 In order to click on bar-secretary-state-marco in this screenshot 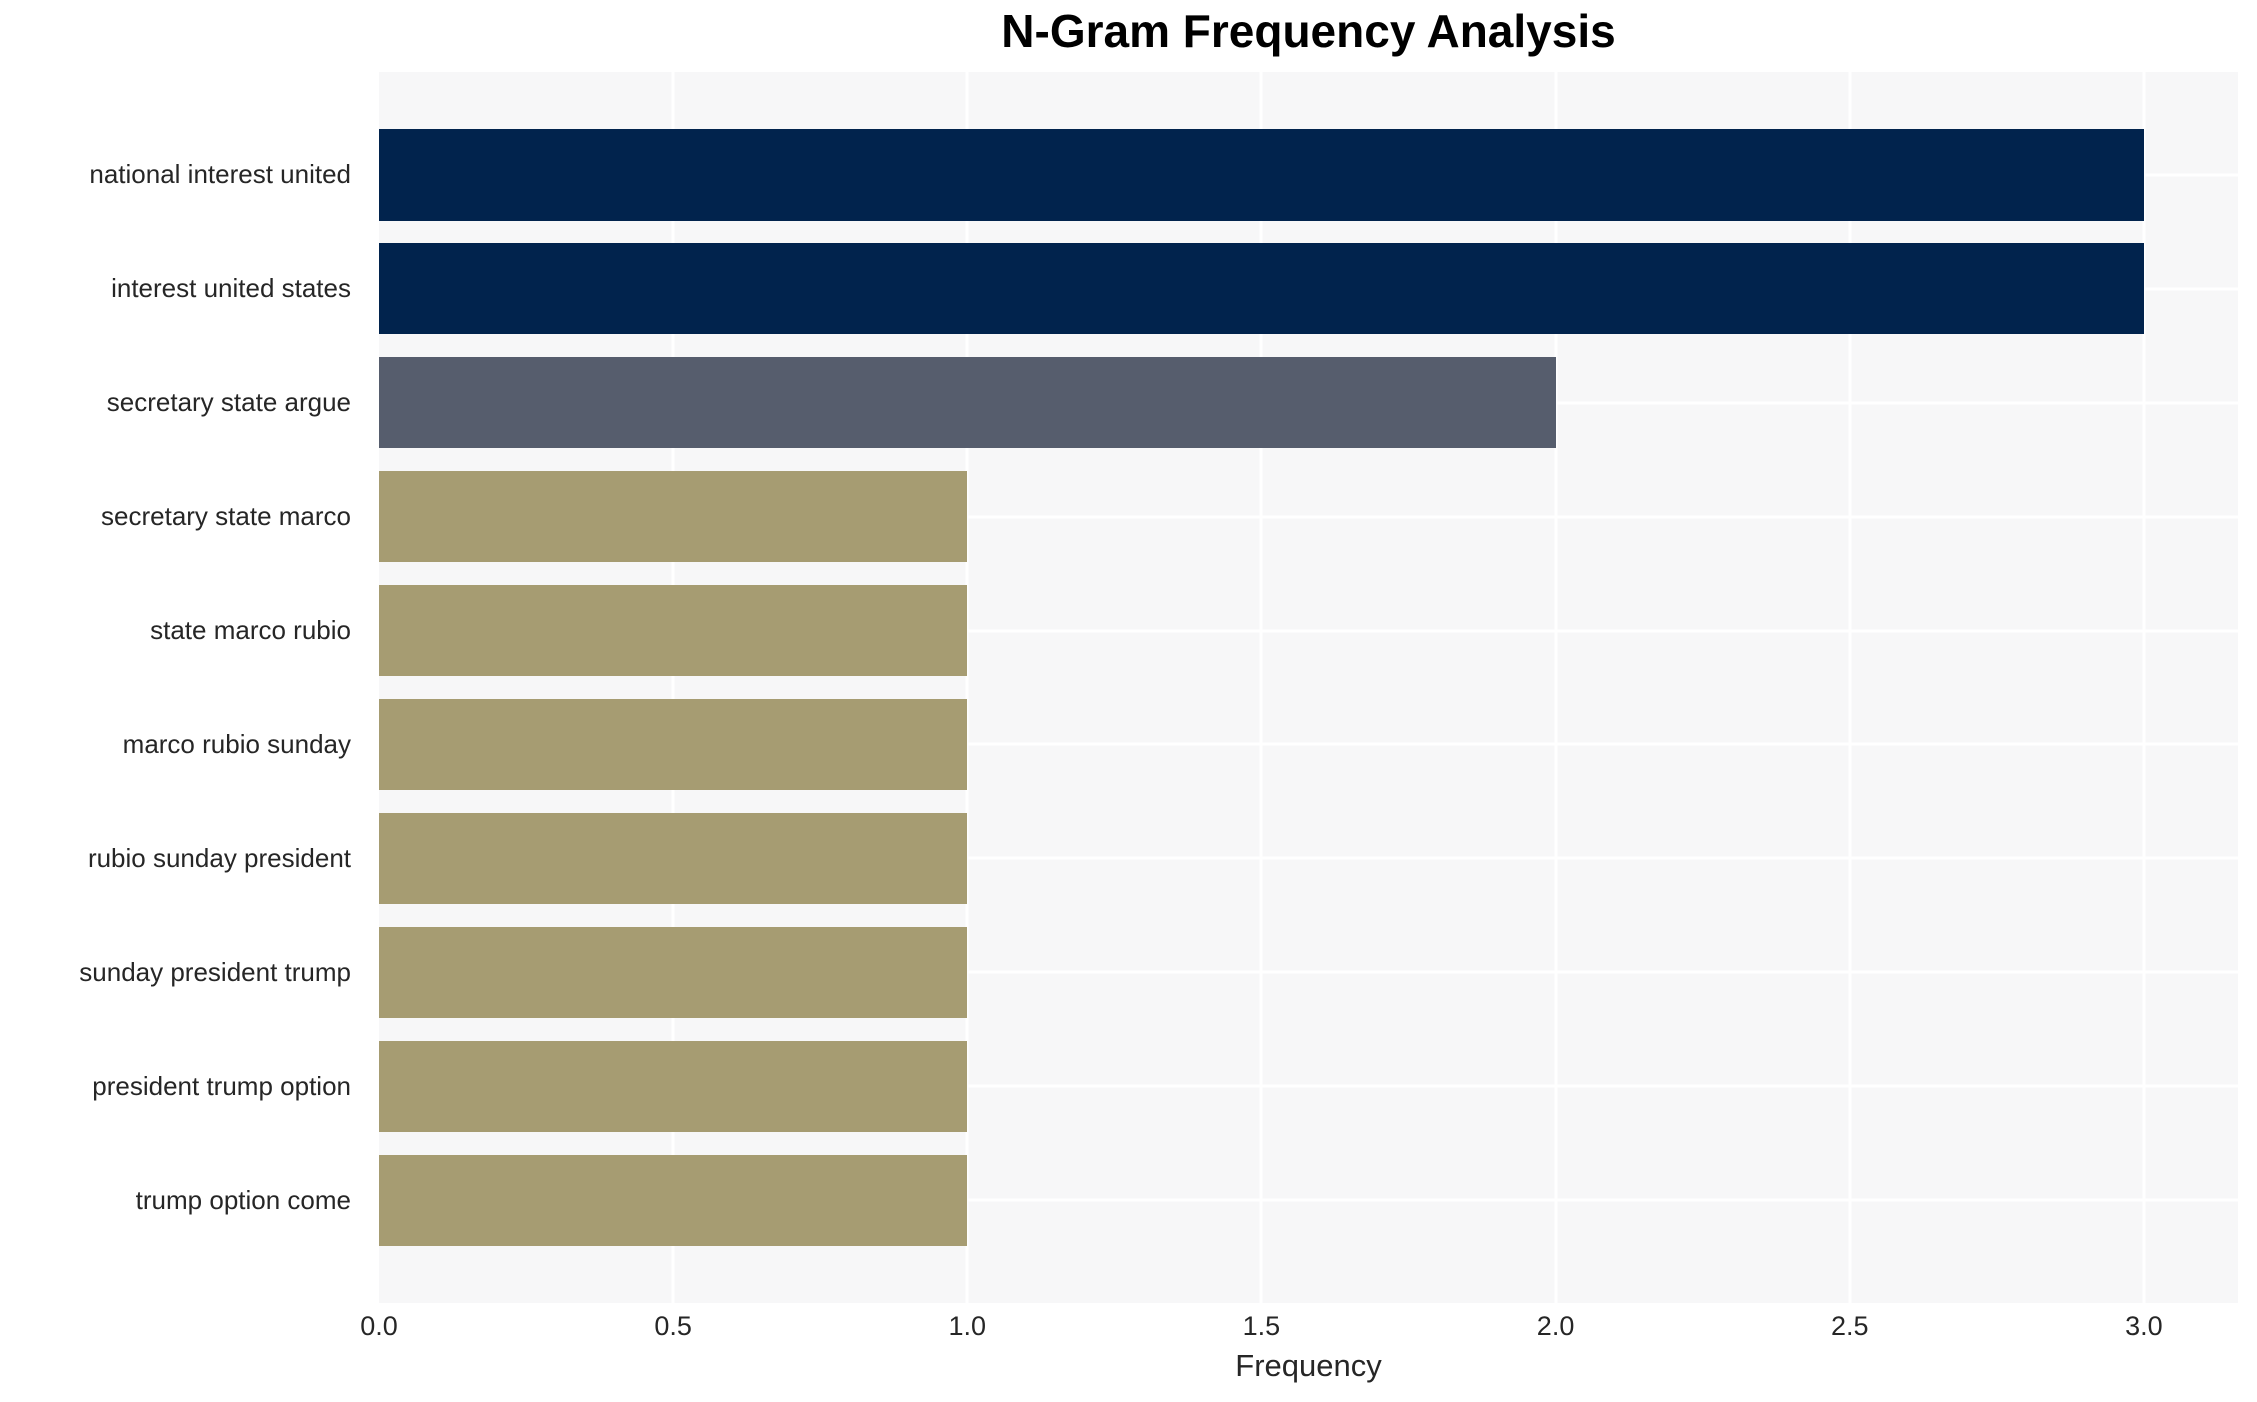, I will do `click(673, 517)`.